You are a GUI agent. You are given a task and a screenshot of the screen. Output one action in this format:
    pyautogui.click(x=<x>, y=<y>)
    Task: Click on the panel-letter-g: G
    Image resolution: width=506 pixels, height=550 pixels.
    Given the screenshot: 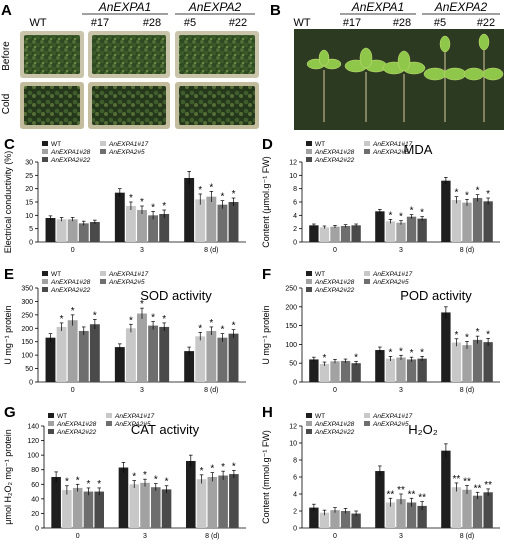 What is the action you would take?
    pyautogui.click(x=10, y=412)
    